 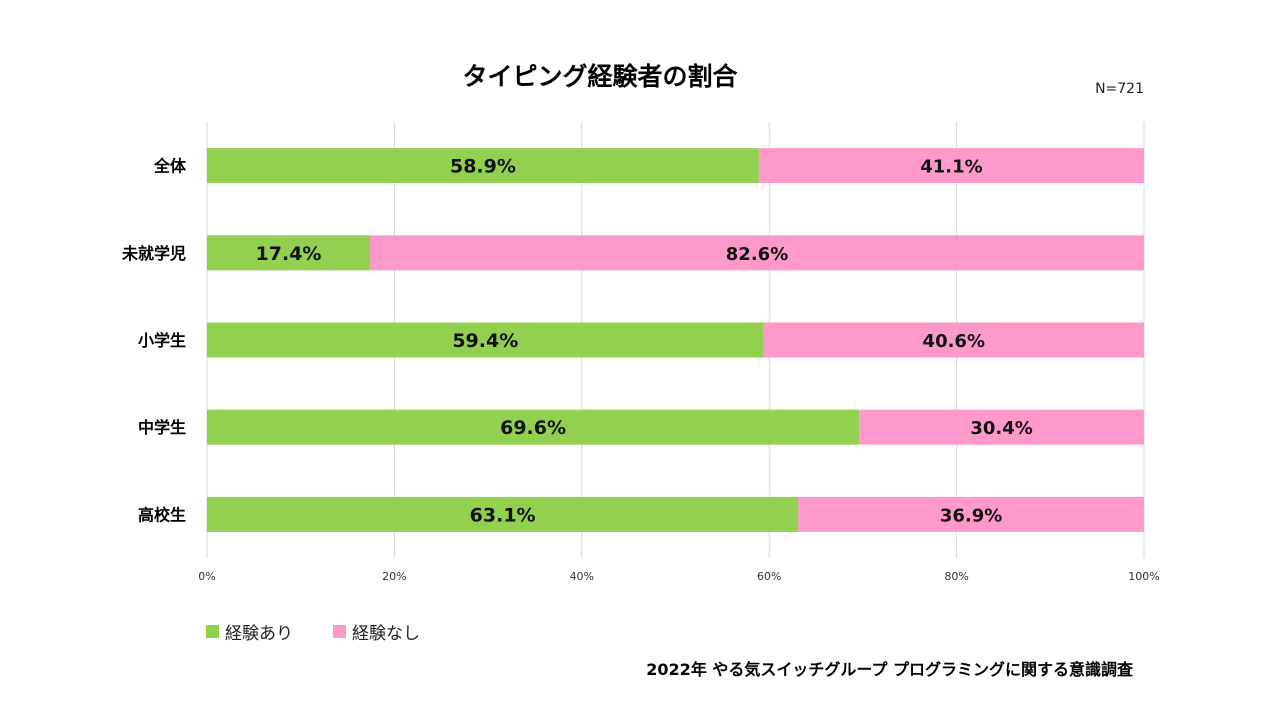 What do you see at coordinates (212, 631) in the screenshot?
I see `legend-swatch-experienced` at bounding box center [212, 631].